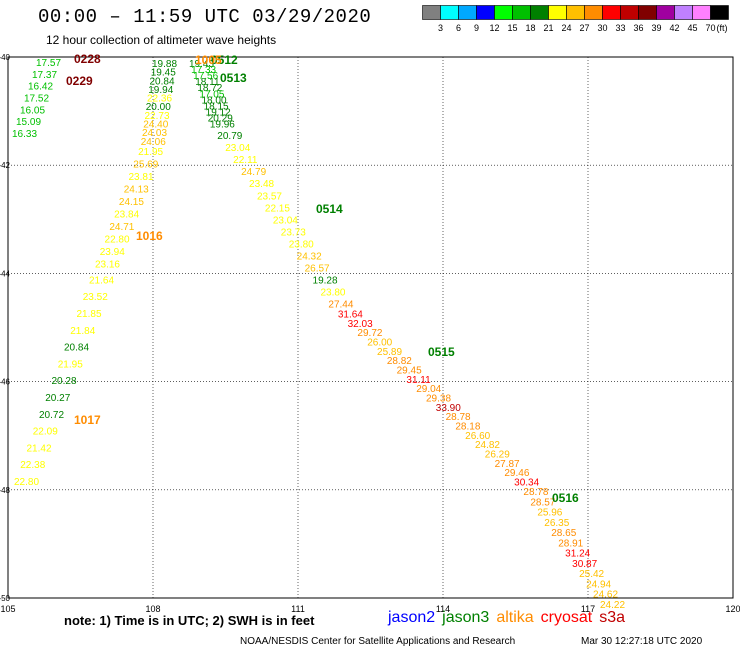 Image resolution: width=740 pixels, height=650 pixels. I want to click on swh-value: 23.04, so click(285, 220).